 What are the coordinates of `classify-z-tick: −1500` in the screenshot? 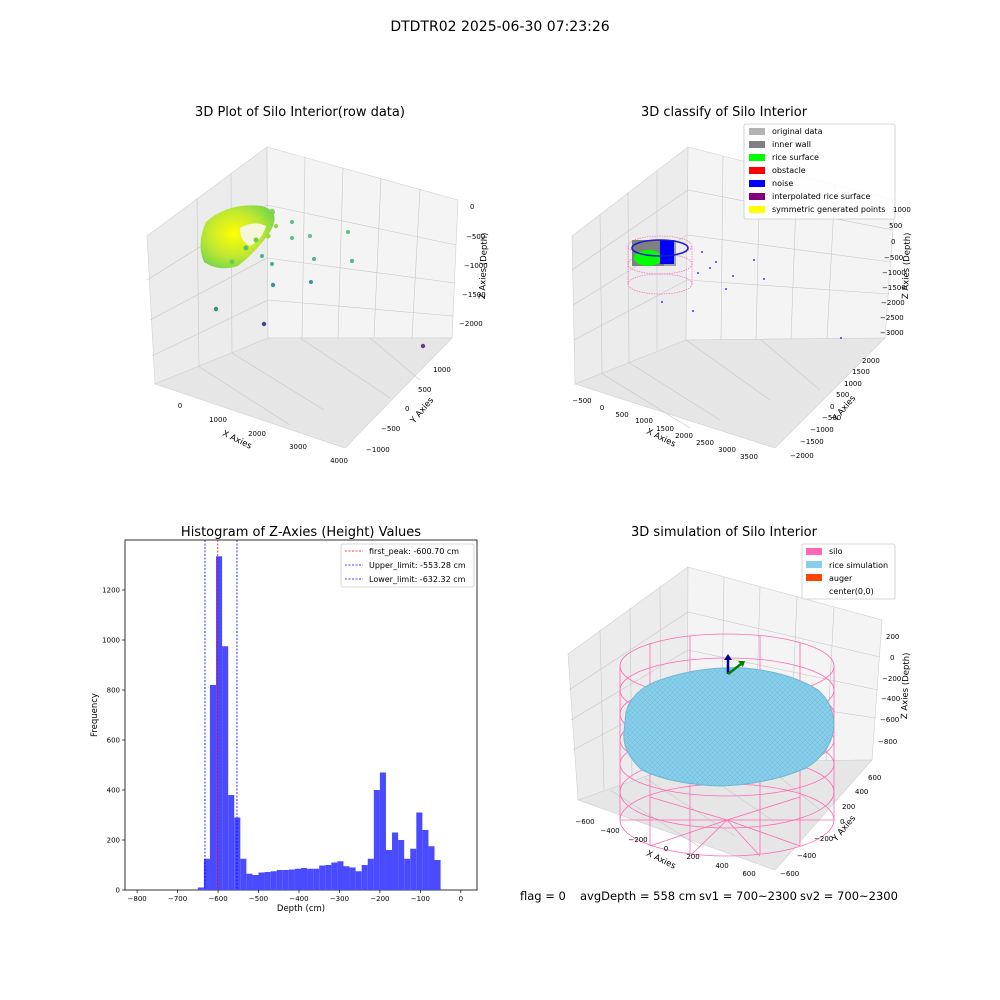 It's located at (894, 288).